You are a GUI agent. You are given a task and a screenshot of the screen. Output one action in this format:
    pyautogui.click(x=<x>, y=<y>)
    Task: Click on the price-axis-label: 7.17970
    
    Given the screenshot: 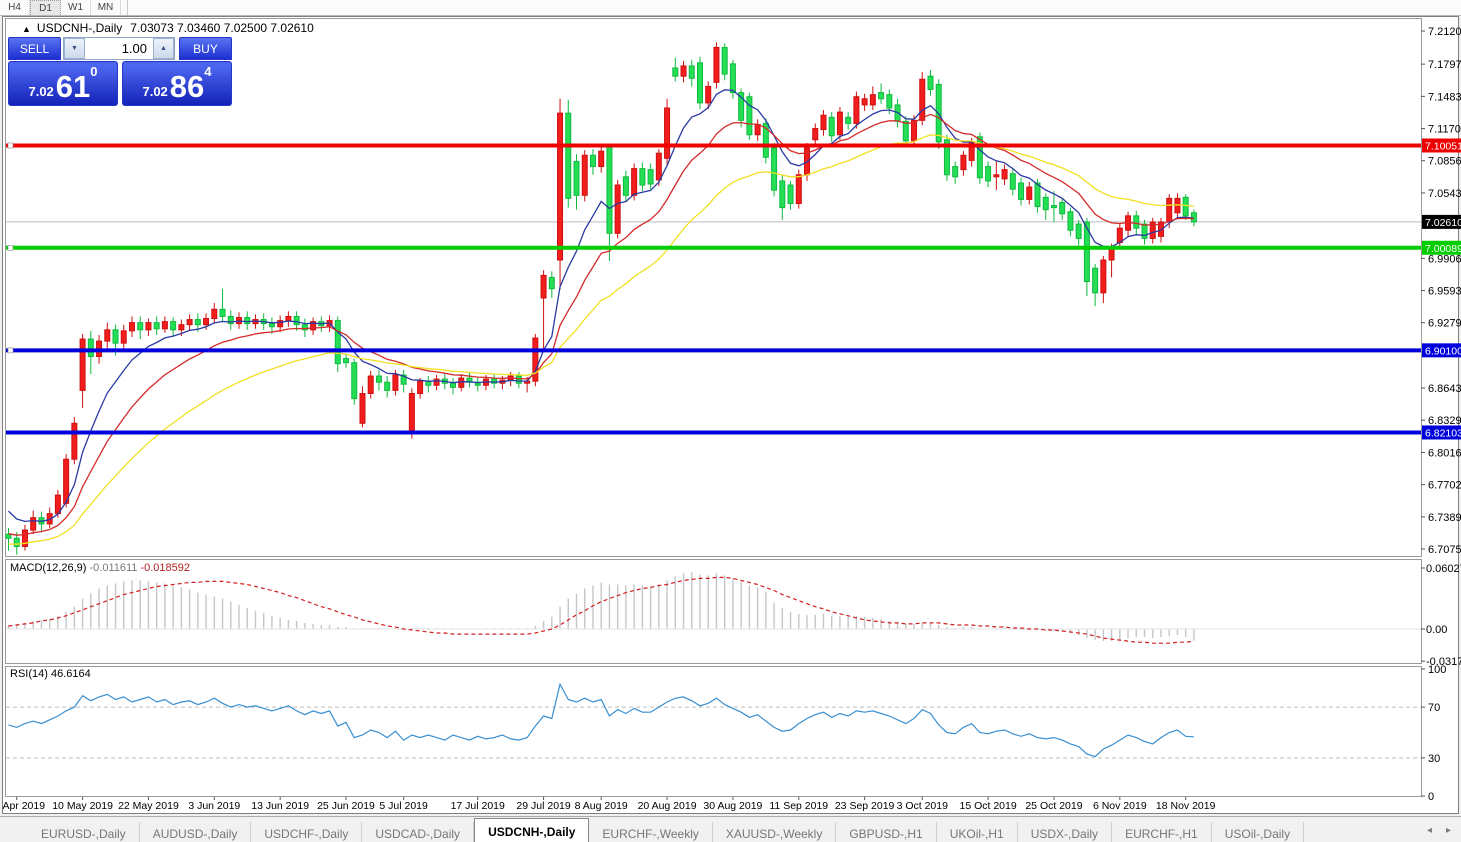 What is the action you would take?
    pyautogui.click(x=1444, y=65)
    